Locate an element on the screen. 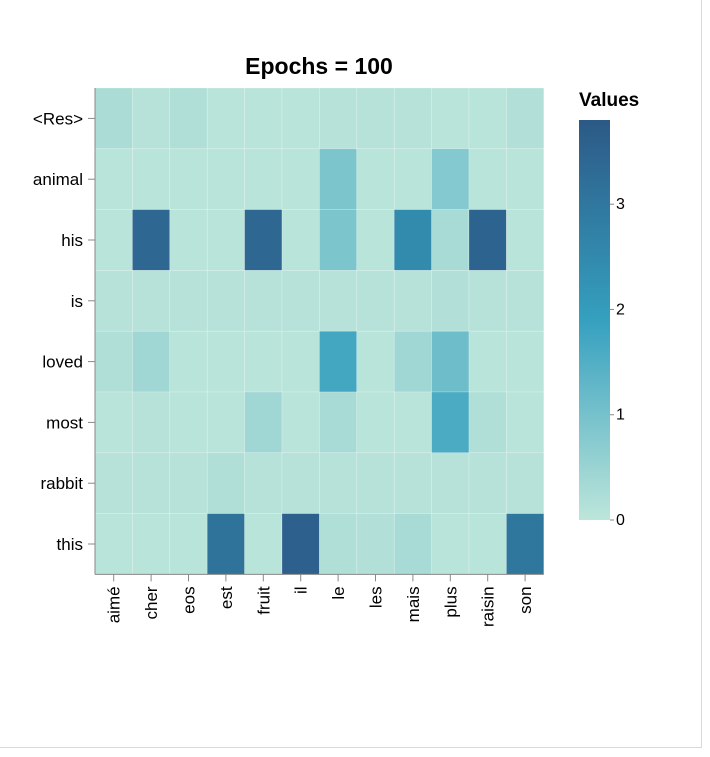  x-tick-label: mais is located at coordinates (413, 604).